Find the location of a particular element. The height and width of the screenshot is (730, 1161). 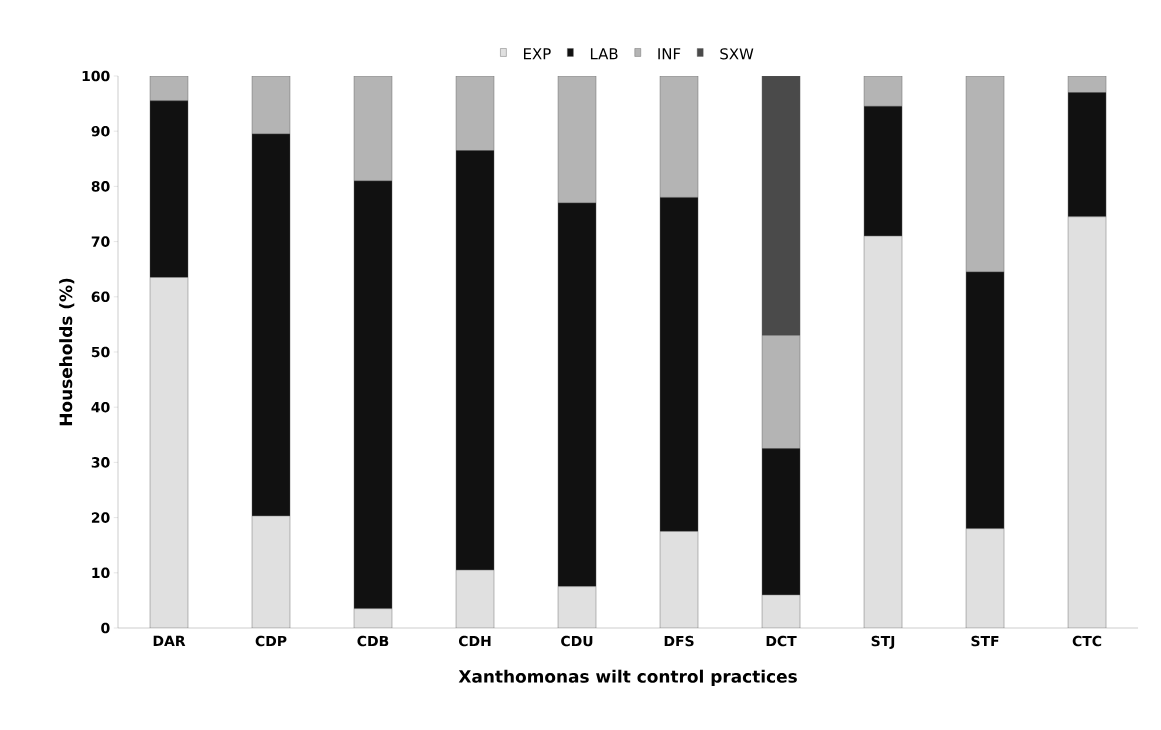

y-tick-label: 20 is located at coordinates (100, 517).